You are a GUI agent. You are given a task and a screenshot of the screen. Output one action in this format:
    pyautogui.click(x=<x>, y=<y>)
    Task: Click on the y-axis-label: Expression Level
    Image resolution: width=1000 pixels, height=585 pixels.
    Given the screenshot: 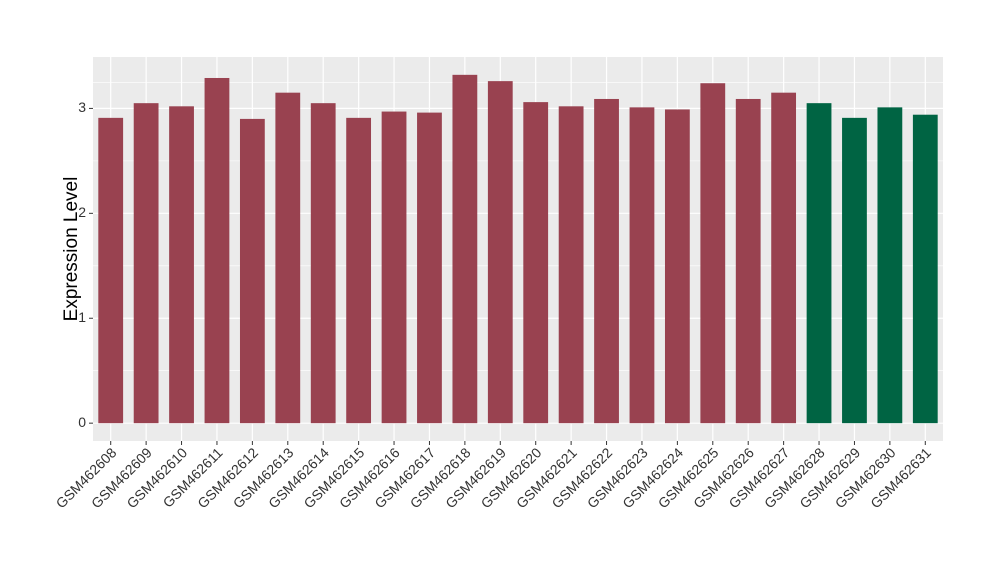 What is the action you would take?
    pyautogui.click(x=71, y=249)
    